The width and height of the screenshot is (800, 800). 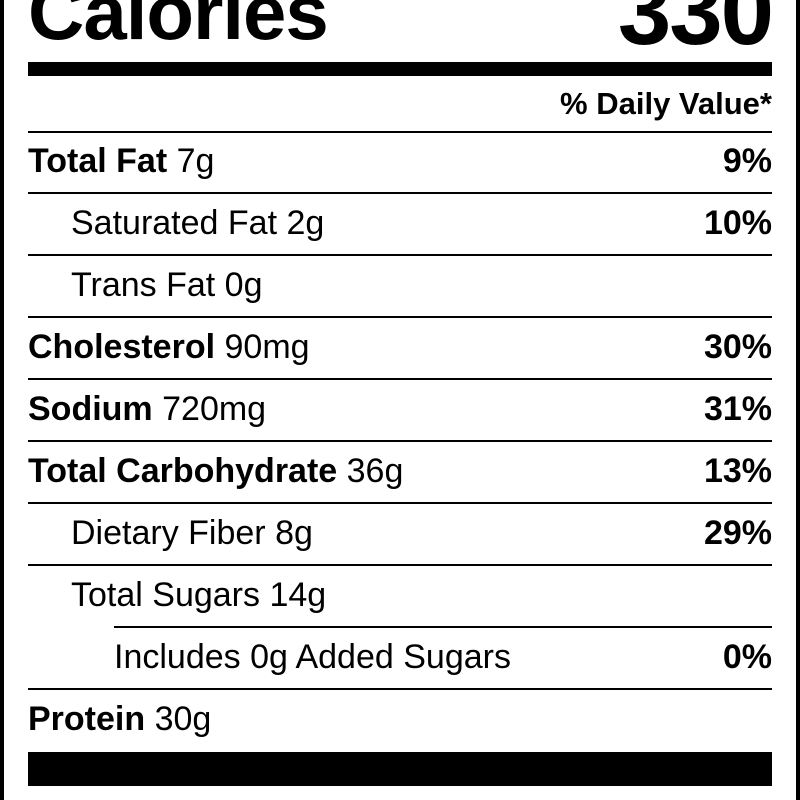 I want to click on nutrient-name: Total Sugars, so click(x=165, y=595).